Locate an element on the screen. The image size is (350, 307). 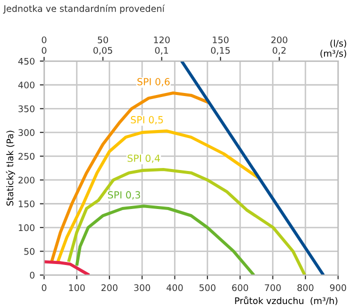
x2-tick-label: 0 is located at coordinates (44, 50).